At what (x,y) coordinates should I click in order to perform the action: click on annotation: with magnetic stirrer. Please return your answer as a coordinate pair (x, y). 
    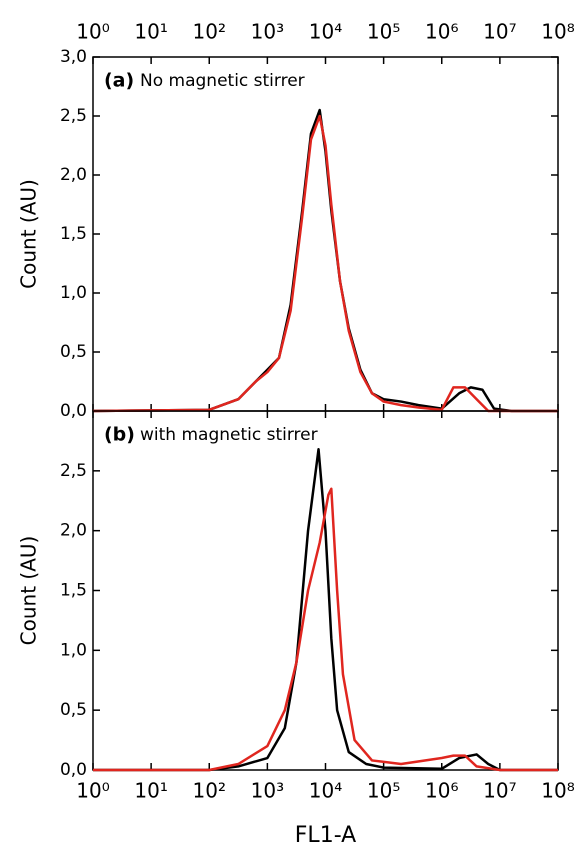
    Looking at the image, I should click on (229, 435).